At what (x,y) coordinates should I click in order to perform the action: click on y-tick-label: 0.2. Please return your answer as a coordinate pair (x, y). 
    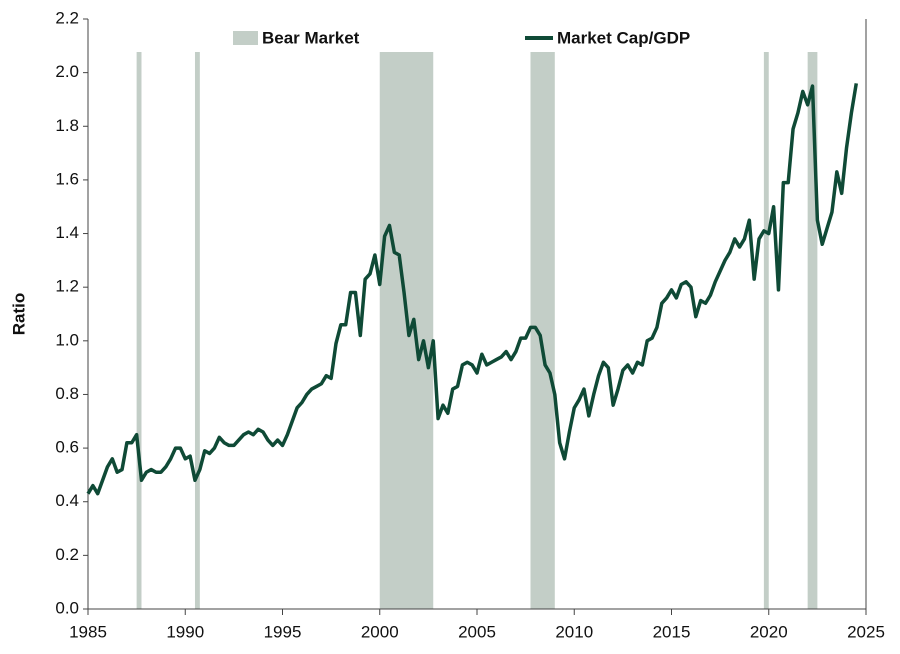
    Looking at the image, I should click on (67, 554).